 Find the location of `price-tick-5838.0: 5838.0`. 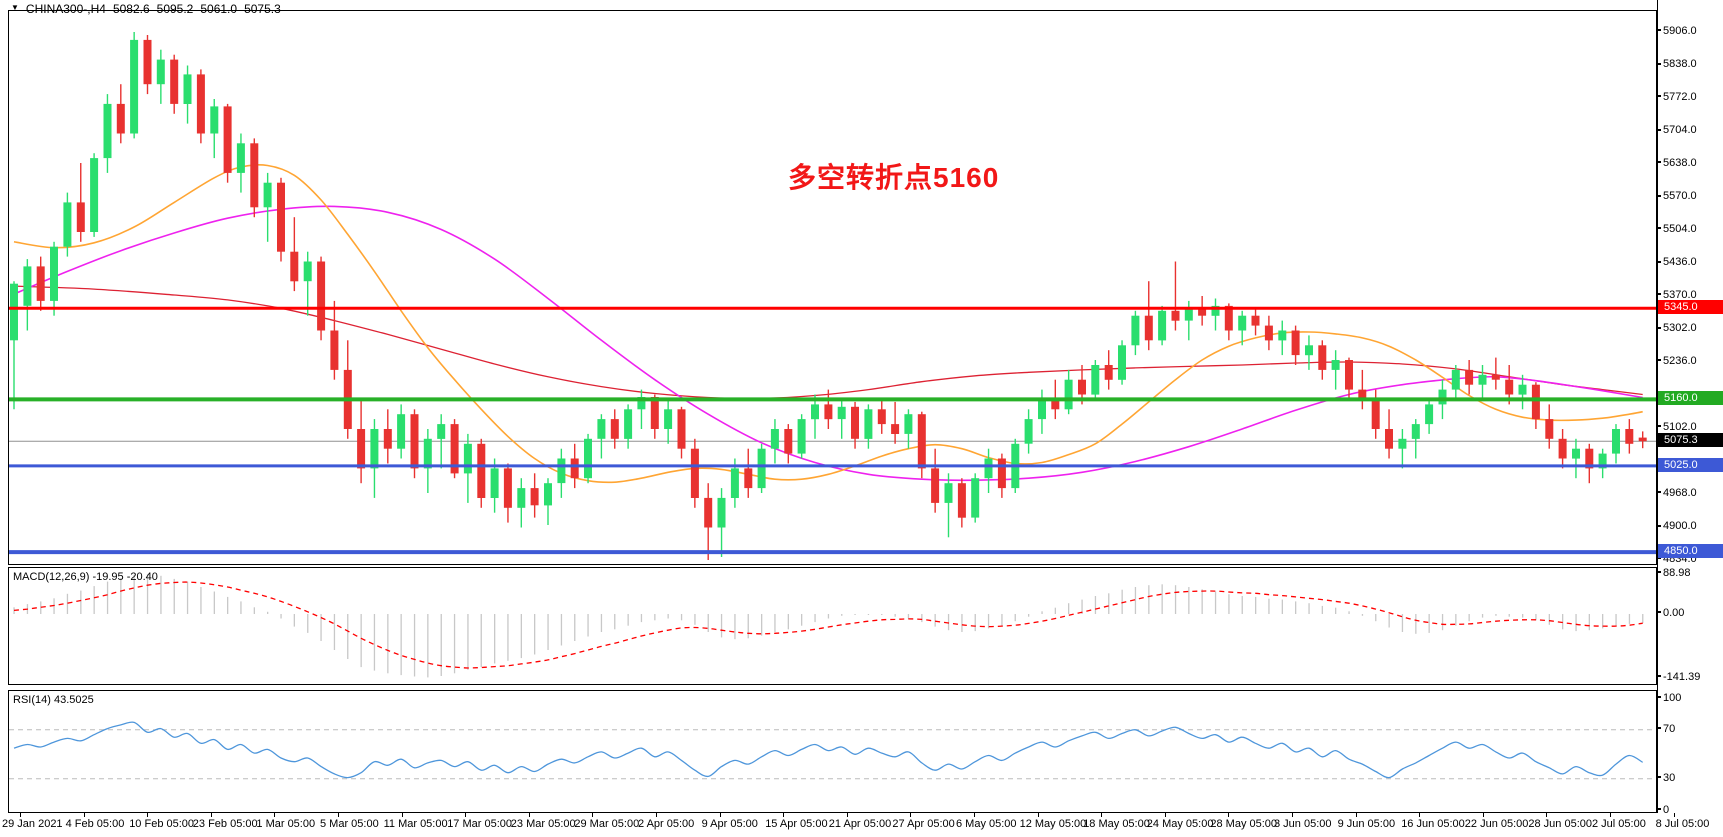

price-tick-5838.0: 5838.0 is located at coordinates (1677, 64).